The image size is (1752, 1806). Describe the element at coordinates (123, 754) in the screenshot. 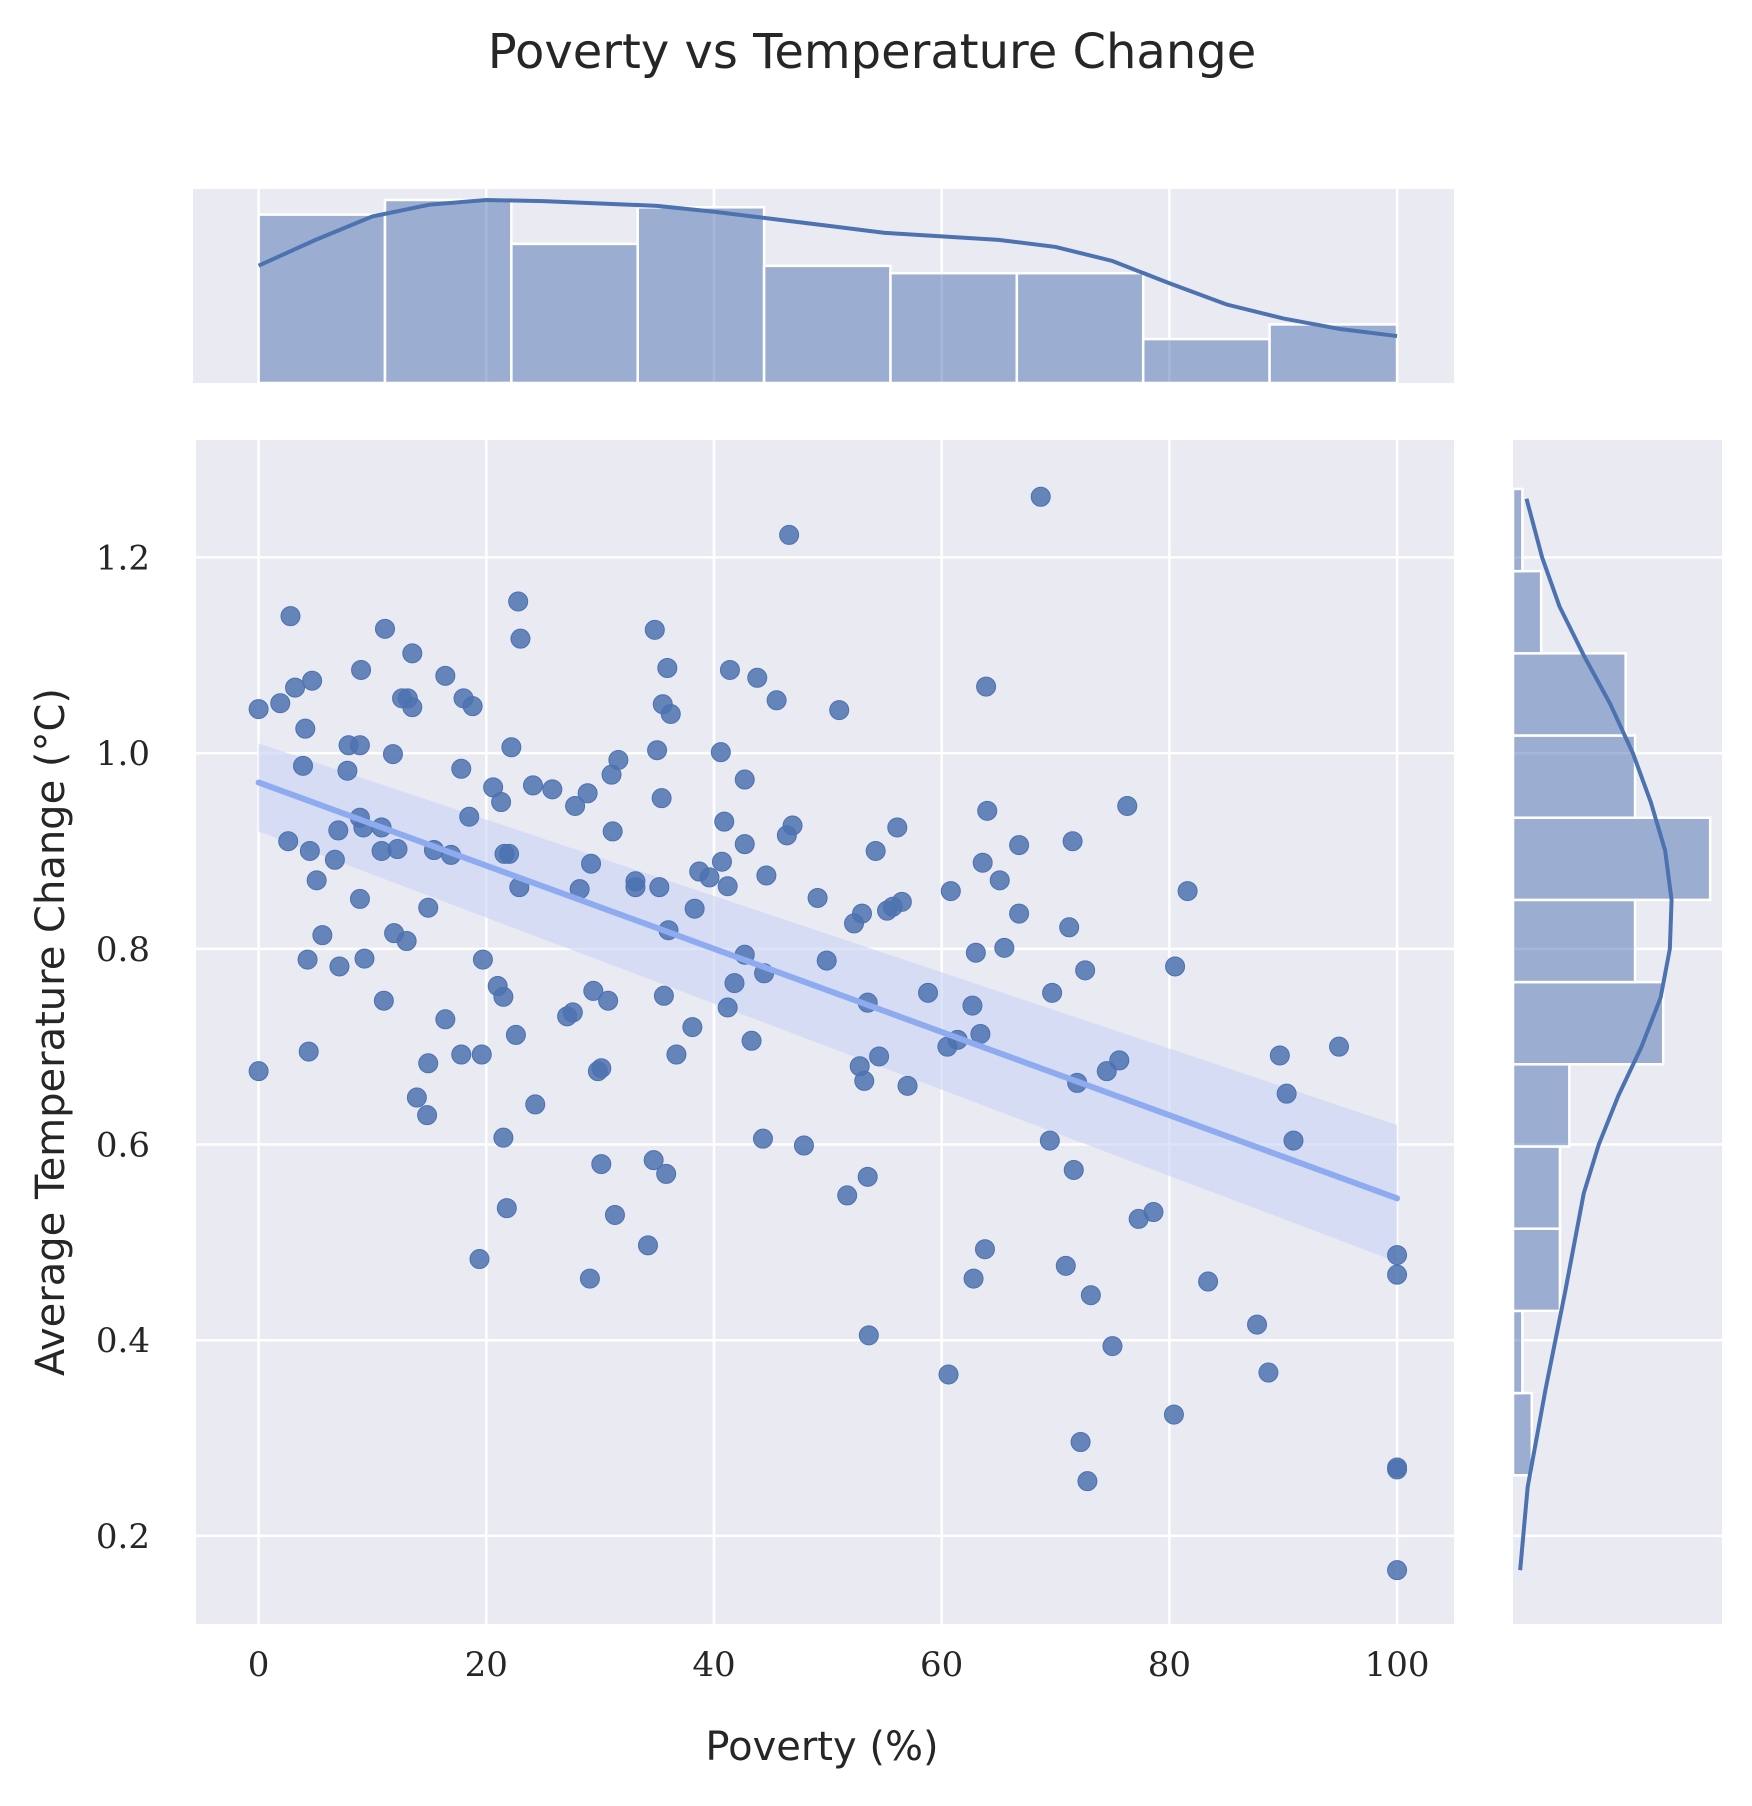

I see `y-tick-label: 1.0` at that location.